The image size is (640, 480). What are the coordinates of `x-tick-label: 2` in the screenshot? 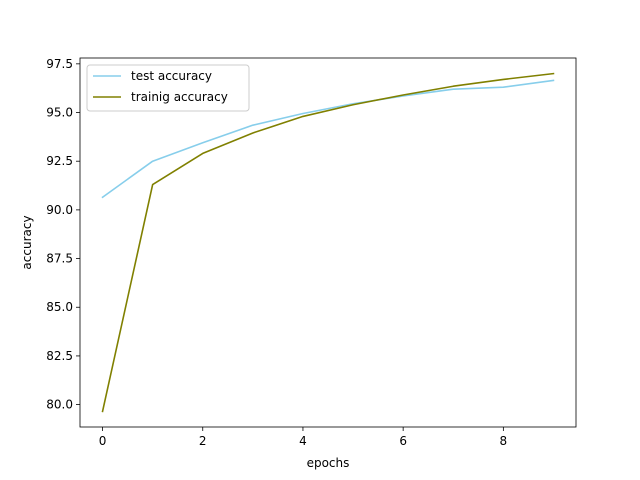 It's located at (203, 441).